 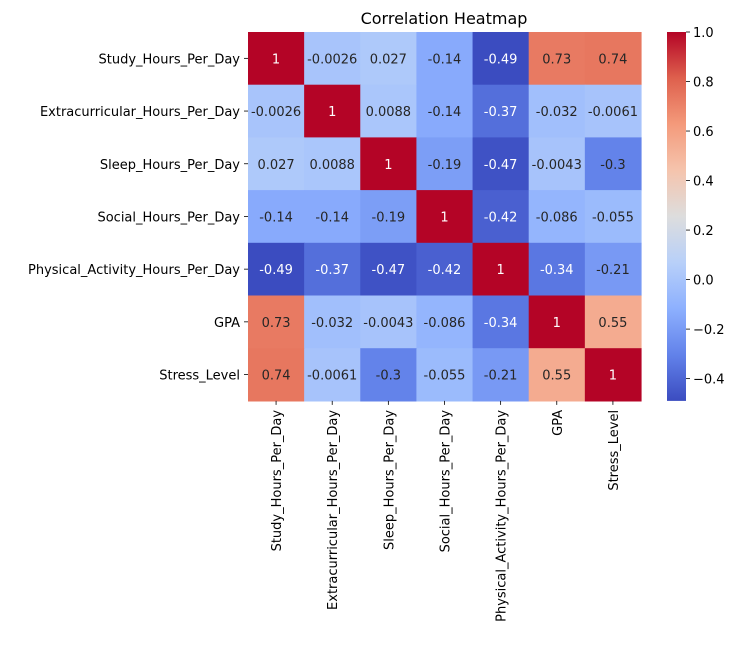 I want to click on colorbar-tick-label: 0.2, so click(x=703, y=231).